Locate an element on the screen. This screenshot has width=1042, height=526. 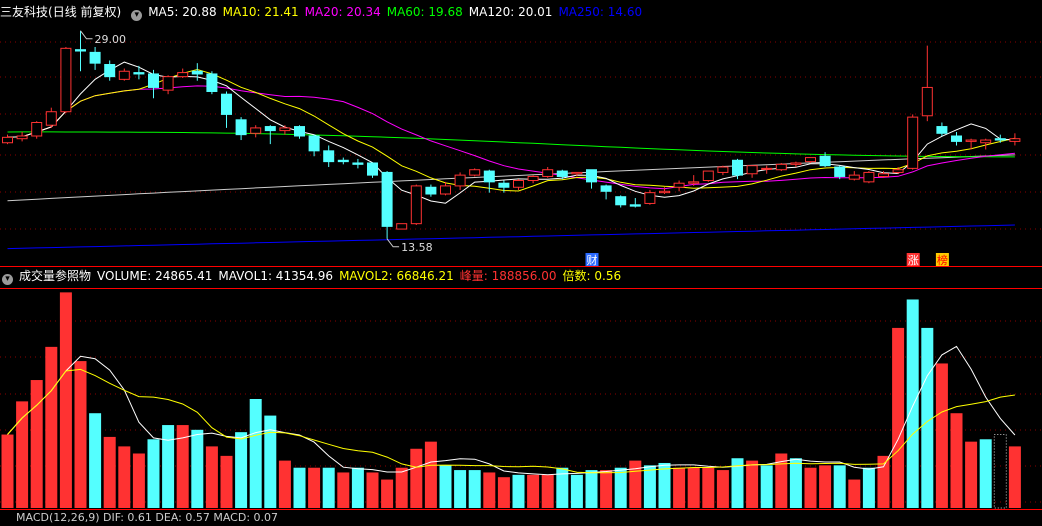
volume-legend-item: 峰量: 188856.00 is located at coordinates (508, 276).